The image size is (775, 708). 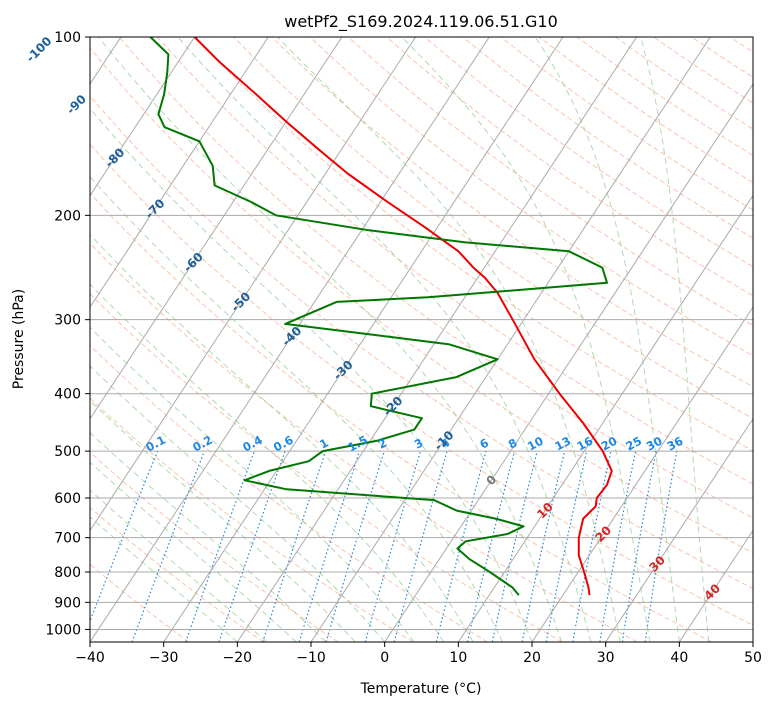 I want to click on x-tick-label: 0, so click(x=384, y=658).